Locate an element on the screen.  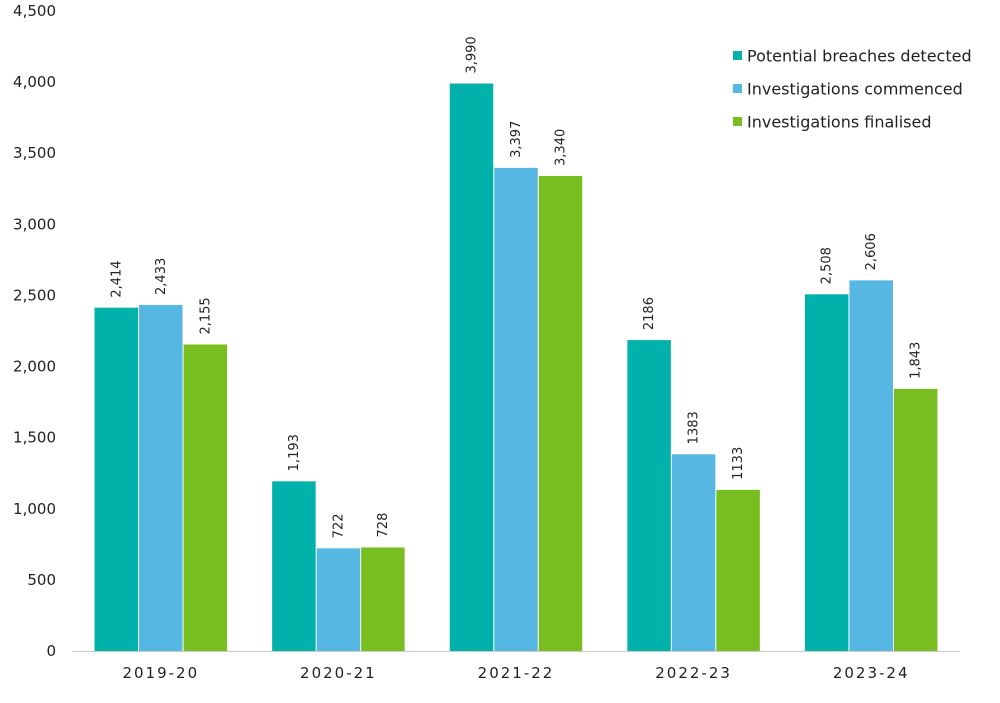
y-tick-label: 0 is located at coordinates (51, 651).